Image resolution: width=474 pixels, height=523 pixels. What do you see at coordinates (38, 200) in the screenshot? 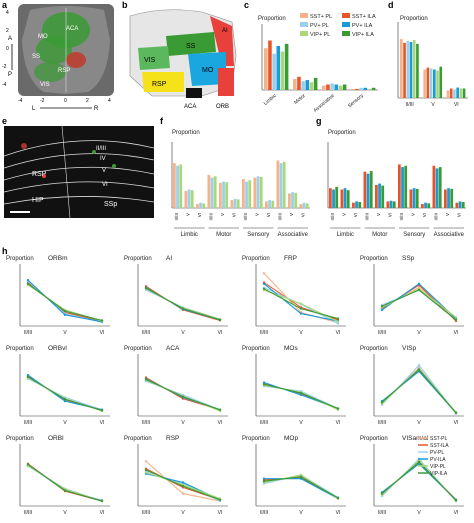
I see `label-hip: HIP` at bounding box center [38, 200].